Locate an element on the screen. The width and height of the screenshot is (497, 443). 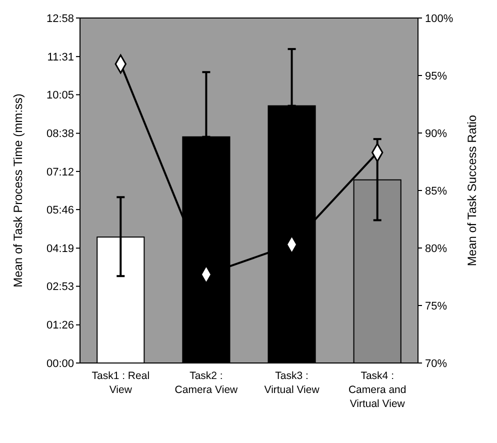
y-tick-label: 12:58 is located at coordinates (60, 18).